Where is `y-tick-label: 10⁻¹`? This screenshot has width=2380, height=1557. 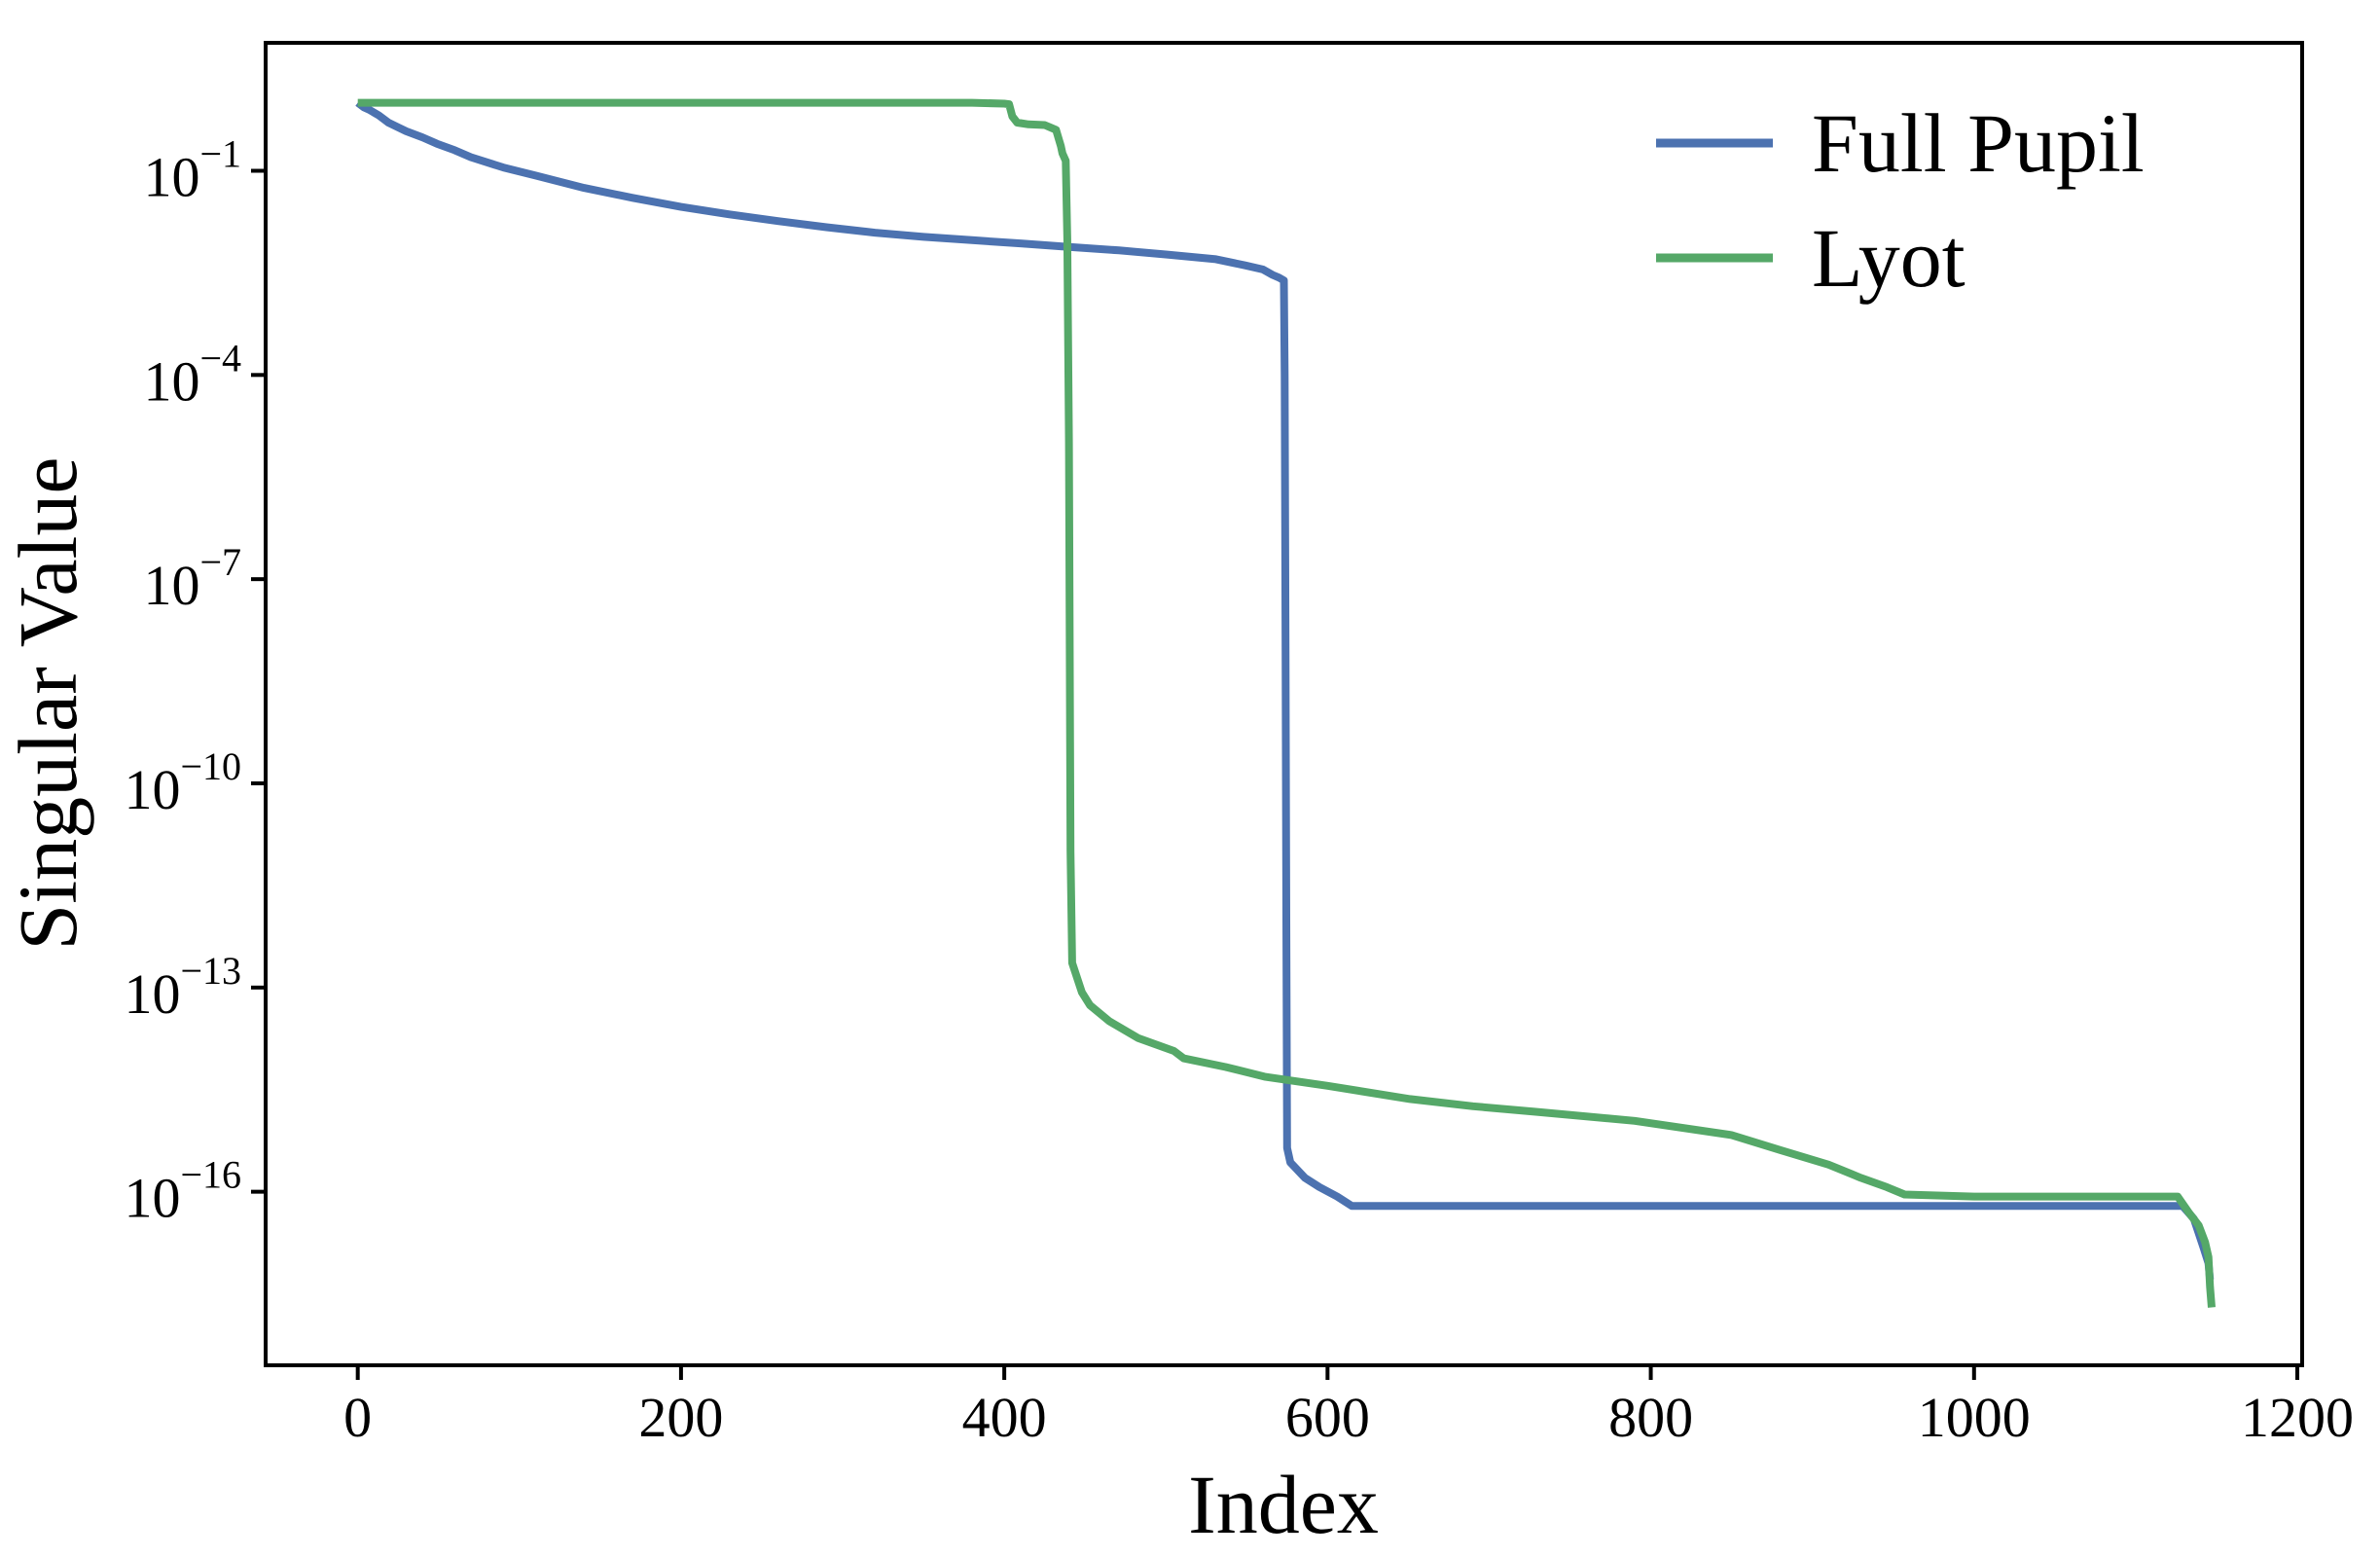
y-tick-label: 10⁻¹ is located at coordinates (192, 170).